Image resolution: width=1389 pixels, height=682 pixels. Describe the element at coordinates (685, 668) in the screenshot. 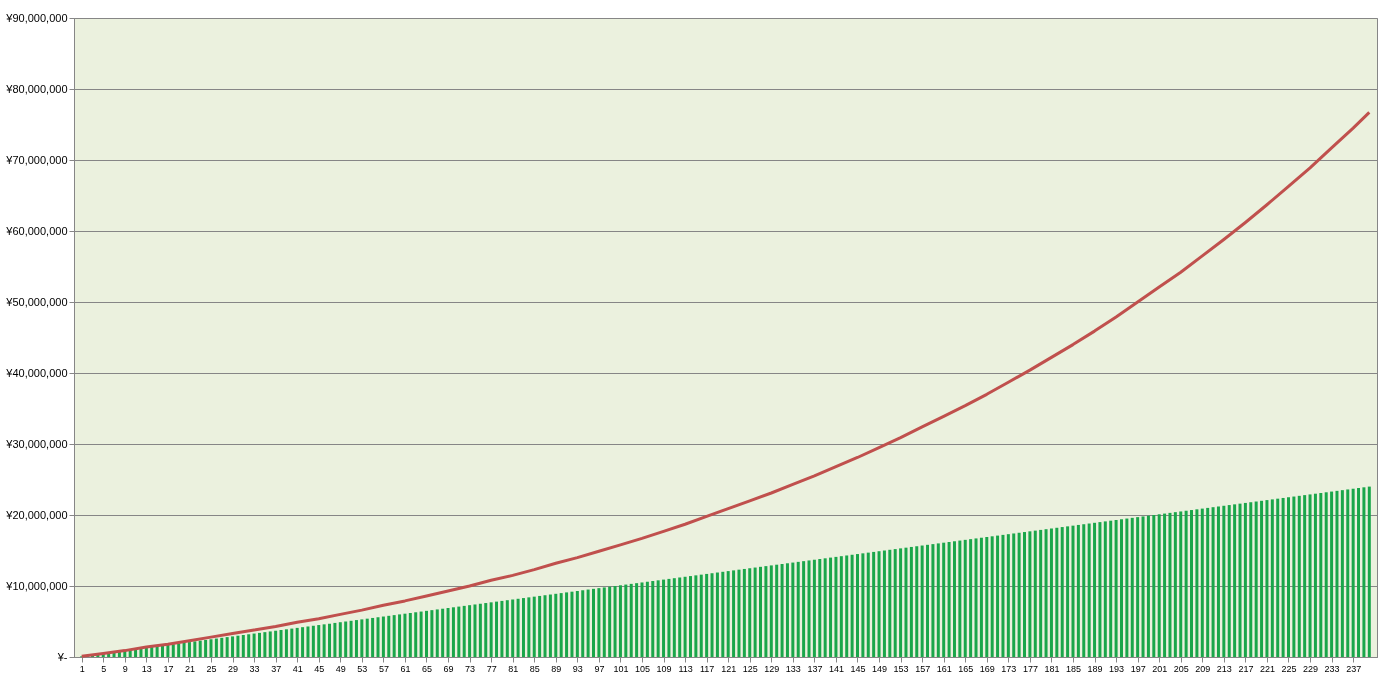

I see `x-tick-label: 113` at that location.